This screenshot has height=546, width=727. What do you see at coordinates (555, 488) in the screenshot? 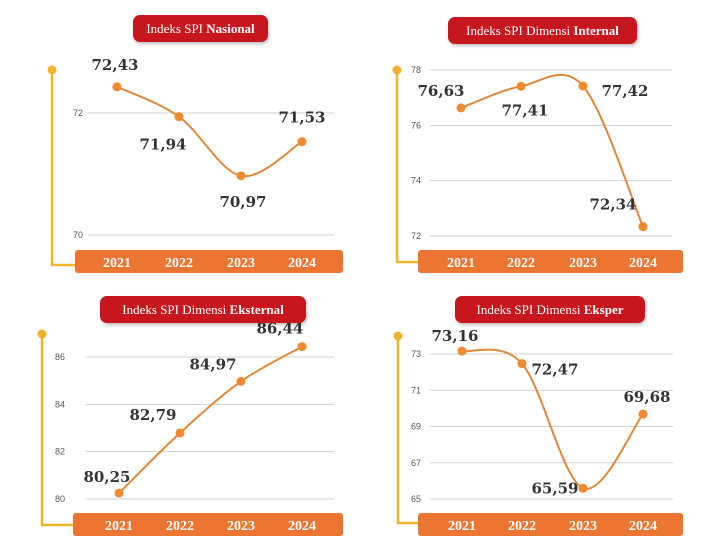
I see `data-label: 65,59` at bounding box center [555, 488].